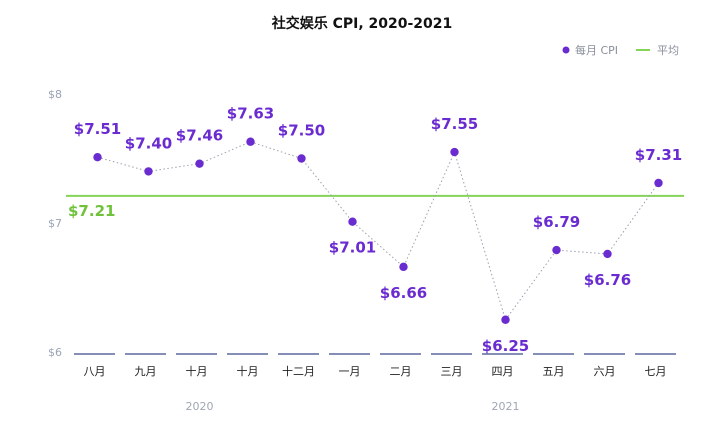 Image resolution: width=724 pixels, height=426 pixels. Describe the element at coordinates (146, 371) in the screenshot. I see `x-tick-label: 九月` at that location.